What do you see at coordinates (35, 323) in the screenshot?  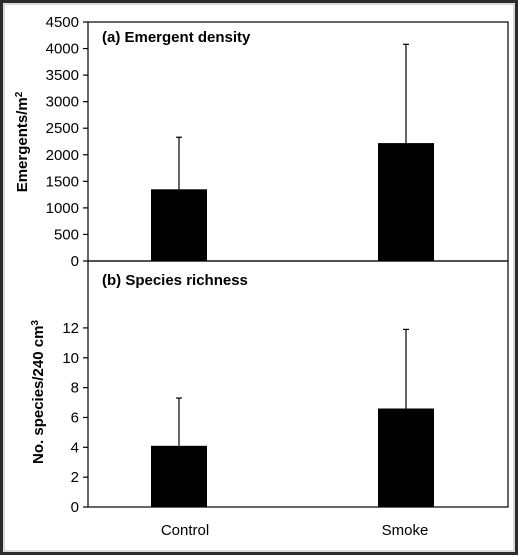 I see `panel-b-y-axis-title-sup: 3` at bounding box center [35, 323].